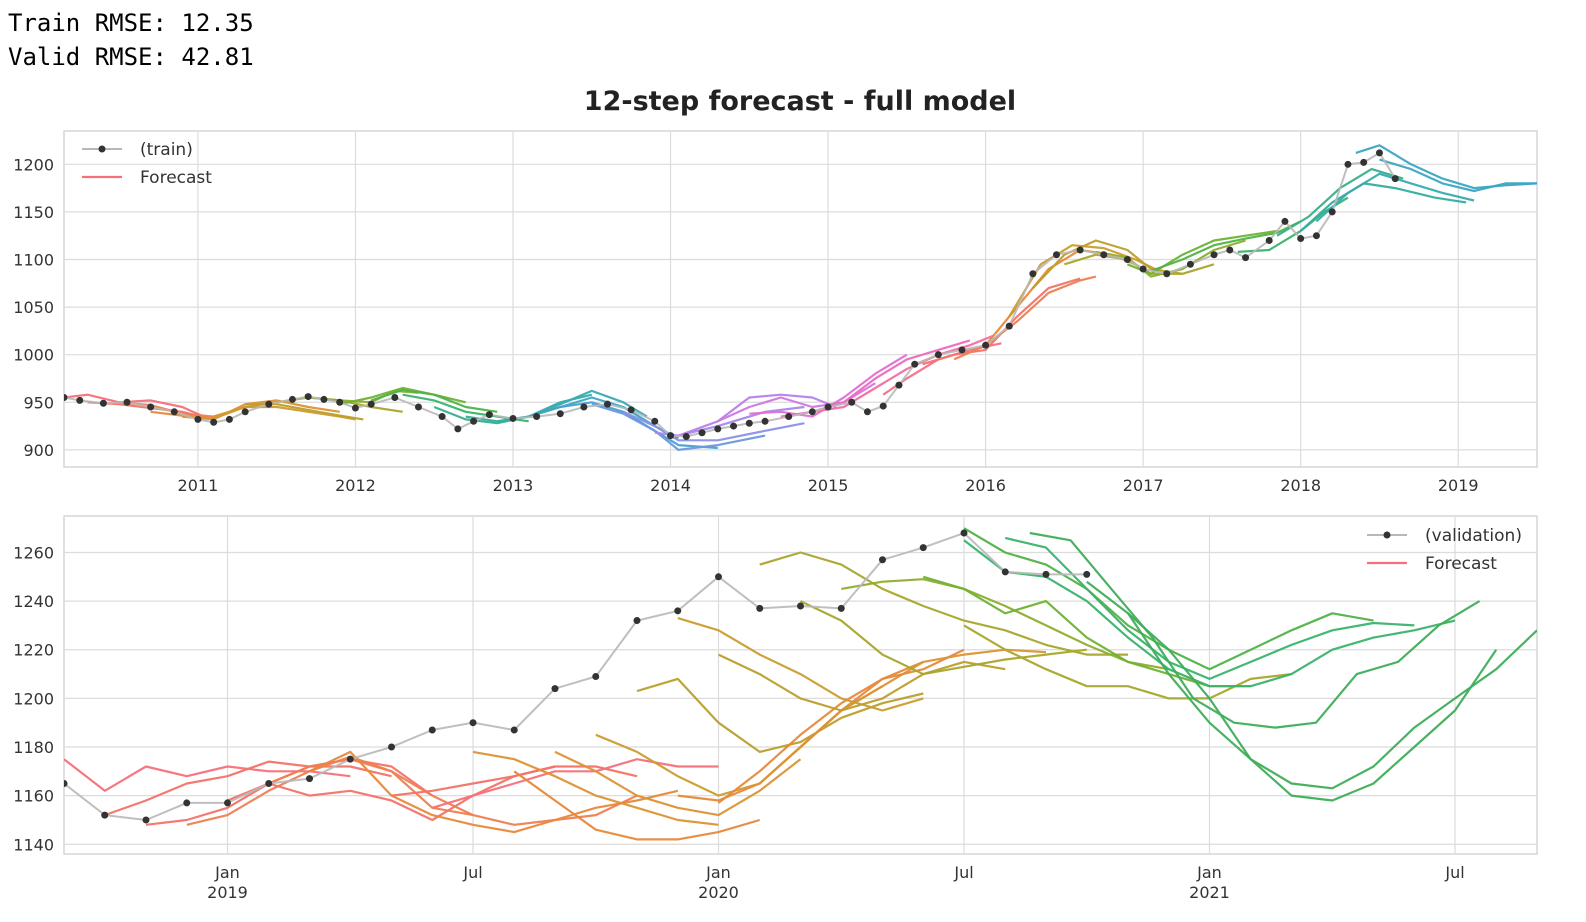  Describe the element at coordinates (33, 164) in the screenshot. I see `y-tick-label: 1200` at that location.